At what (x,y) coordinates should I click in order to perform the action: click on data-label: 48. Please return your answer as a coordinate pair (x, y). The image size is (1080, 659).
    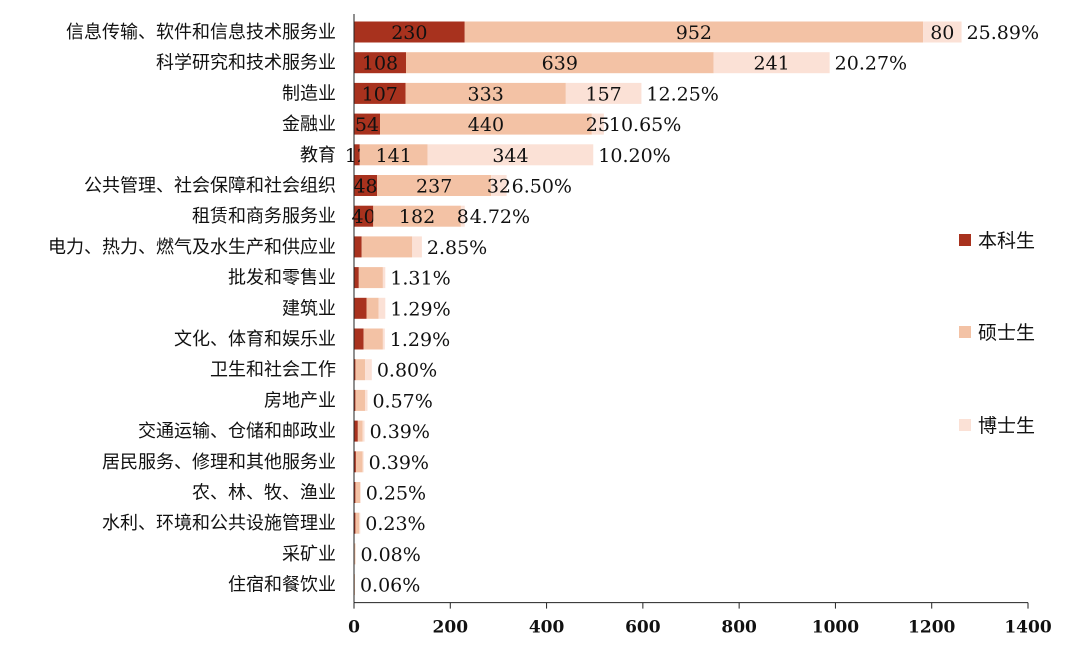
    Looking at the image, I should click on (365, 187).